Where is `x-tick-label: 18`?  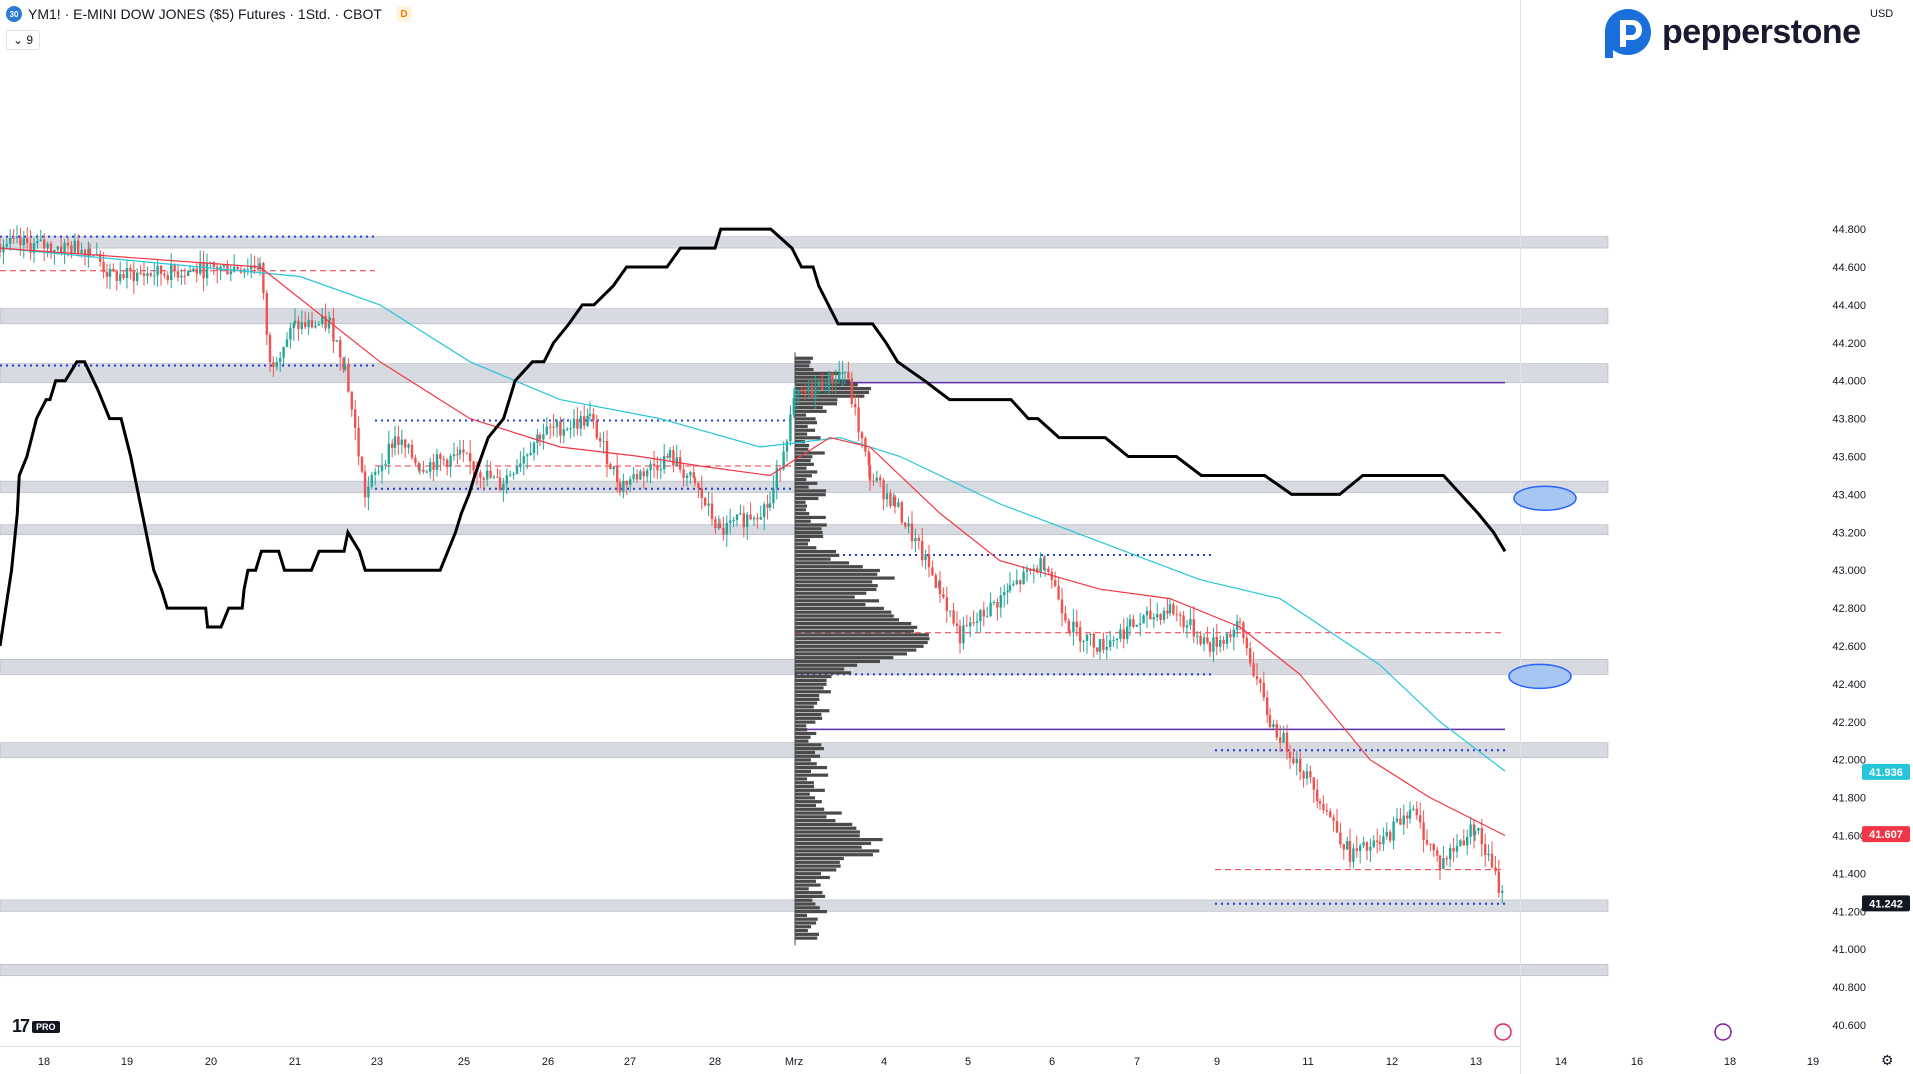
x-tick-label: 18 is located at coordinates (1730, 1062).